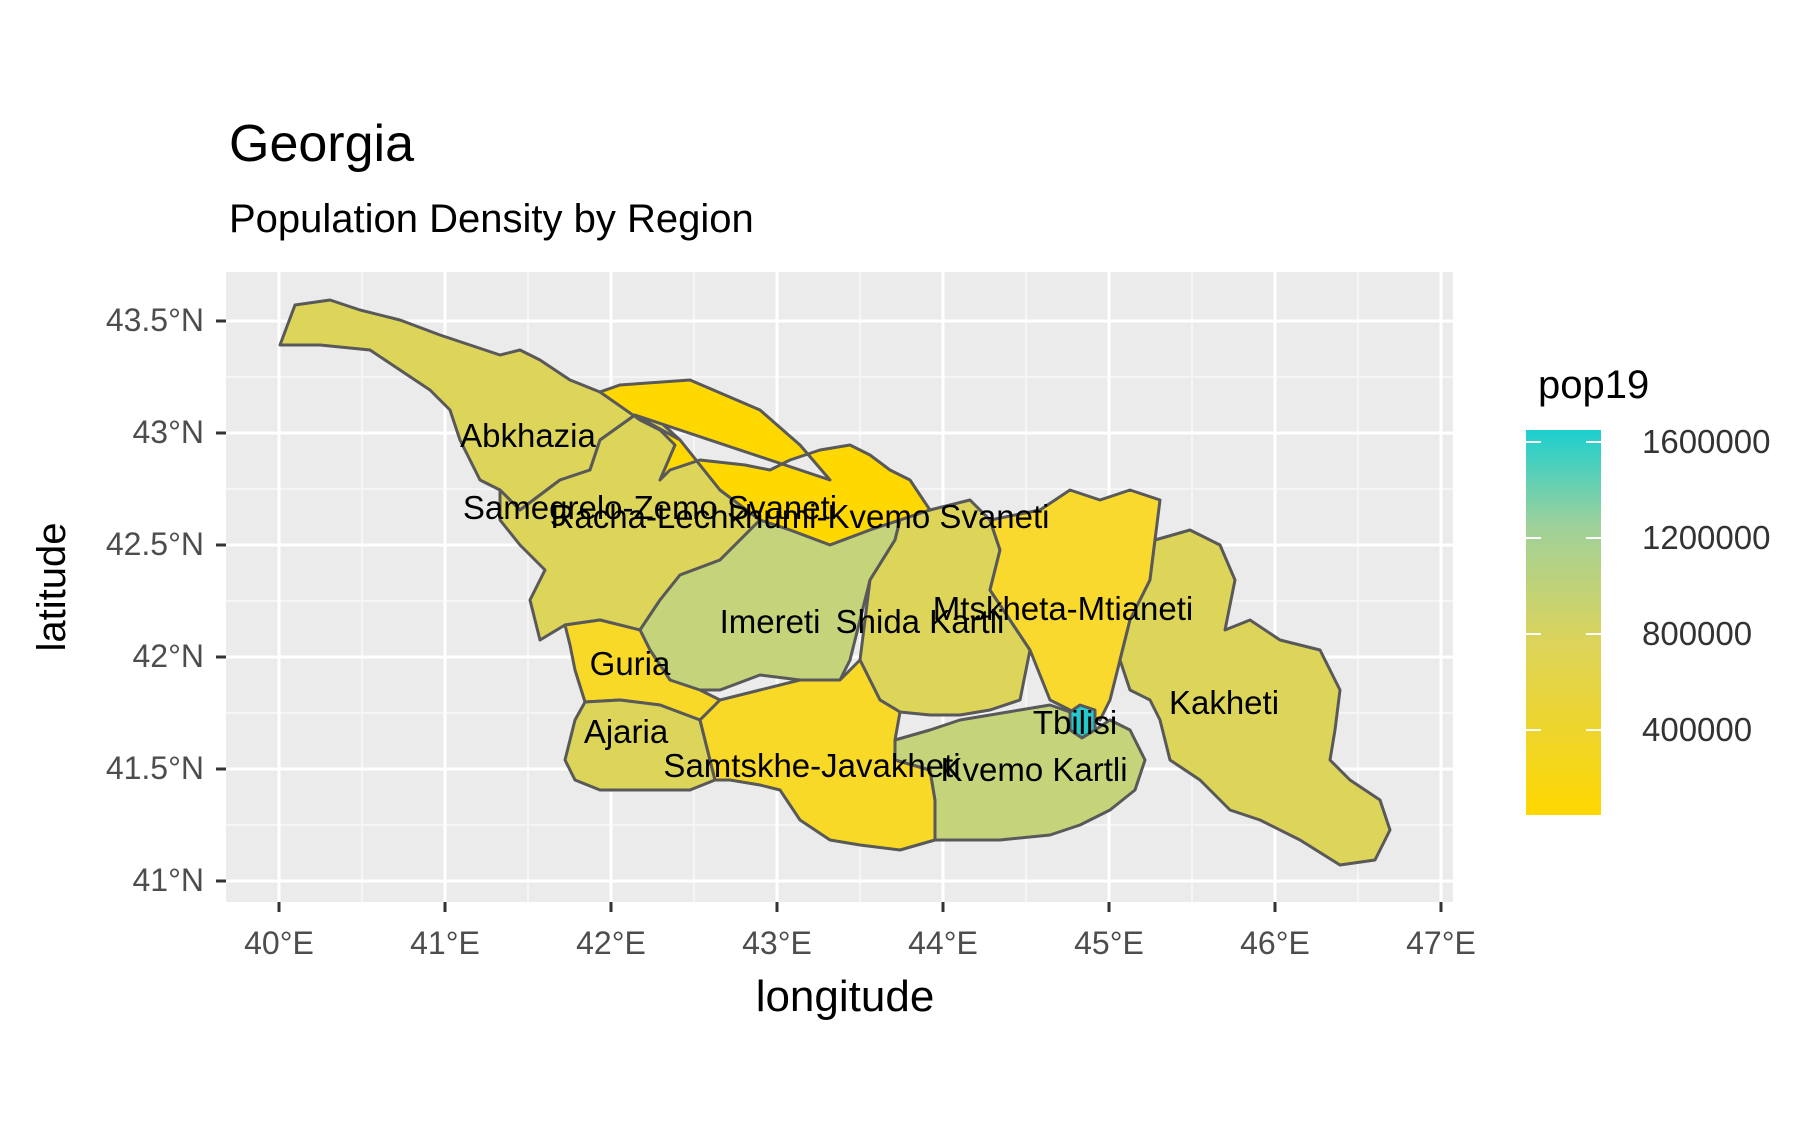 This screenshot has width=1816, height=1133. Describe the element at coordinates (321, 144) in the screenshot. I see `chart-title: Georgia` at that location.